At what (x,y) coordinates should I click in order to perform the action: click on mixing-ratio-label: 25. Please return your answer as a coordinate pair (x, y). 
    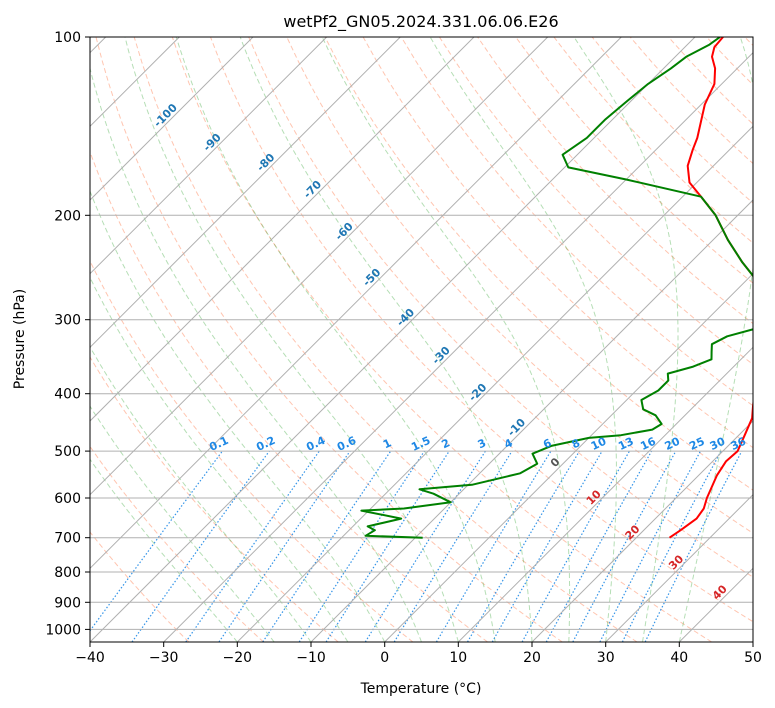
    Looking at the image, I should click on (696, 444).